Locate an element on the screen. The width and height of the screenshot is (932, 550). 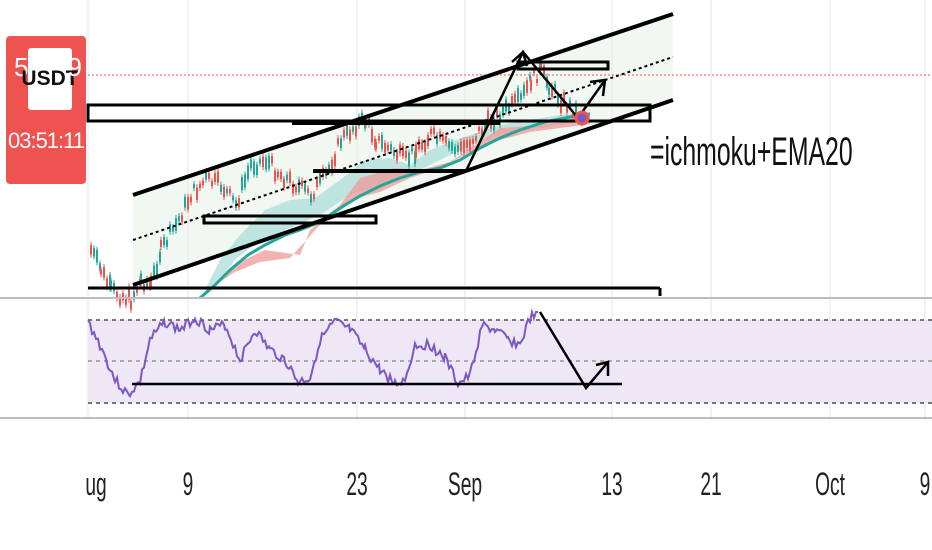
rsi-projection is located at coordinates (574, 351).